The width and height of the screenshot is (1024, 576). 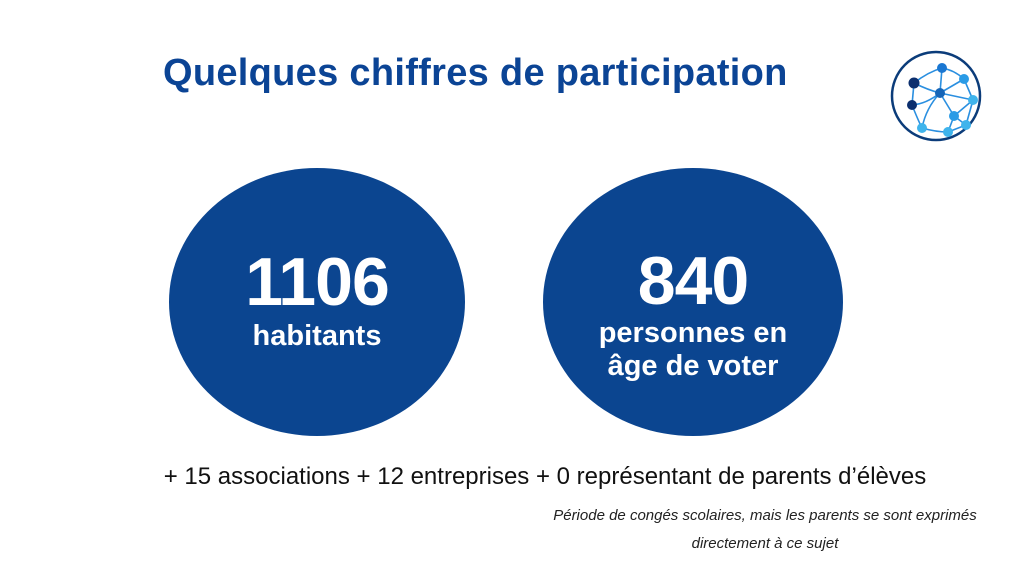 What do you see at coordinates (475, 73) in the screenshot?
I see `page-title: Quelques chiffres de participation` at bounding box center [475, 73].